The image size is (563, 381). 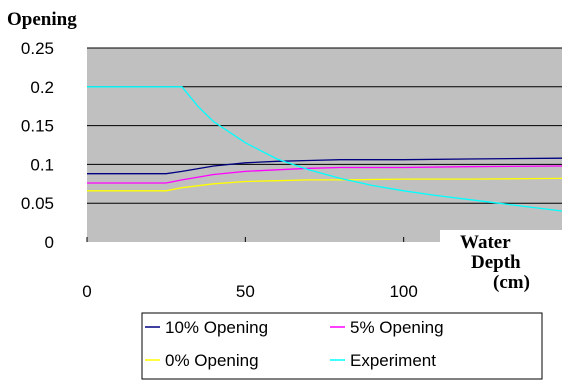 What do you see at coordinates (37, 48) in the screenshot?
I see `y-tick-label: 0.25` at bounding box center [37, 48].